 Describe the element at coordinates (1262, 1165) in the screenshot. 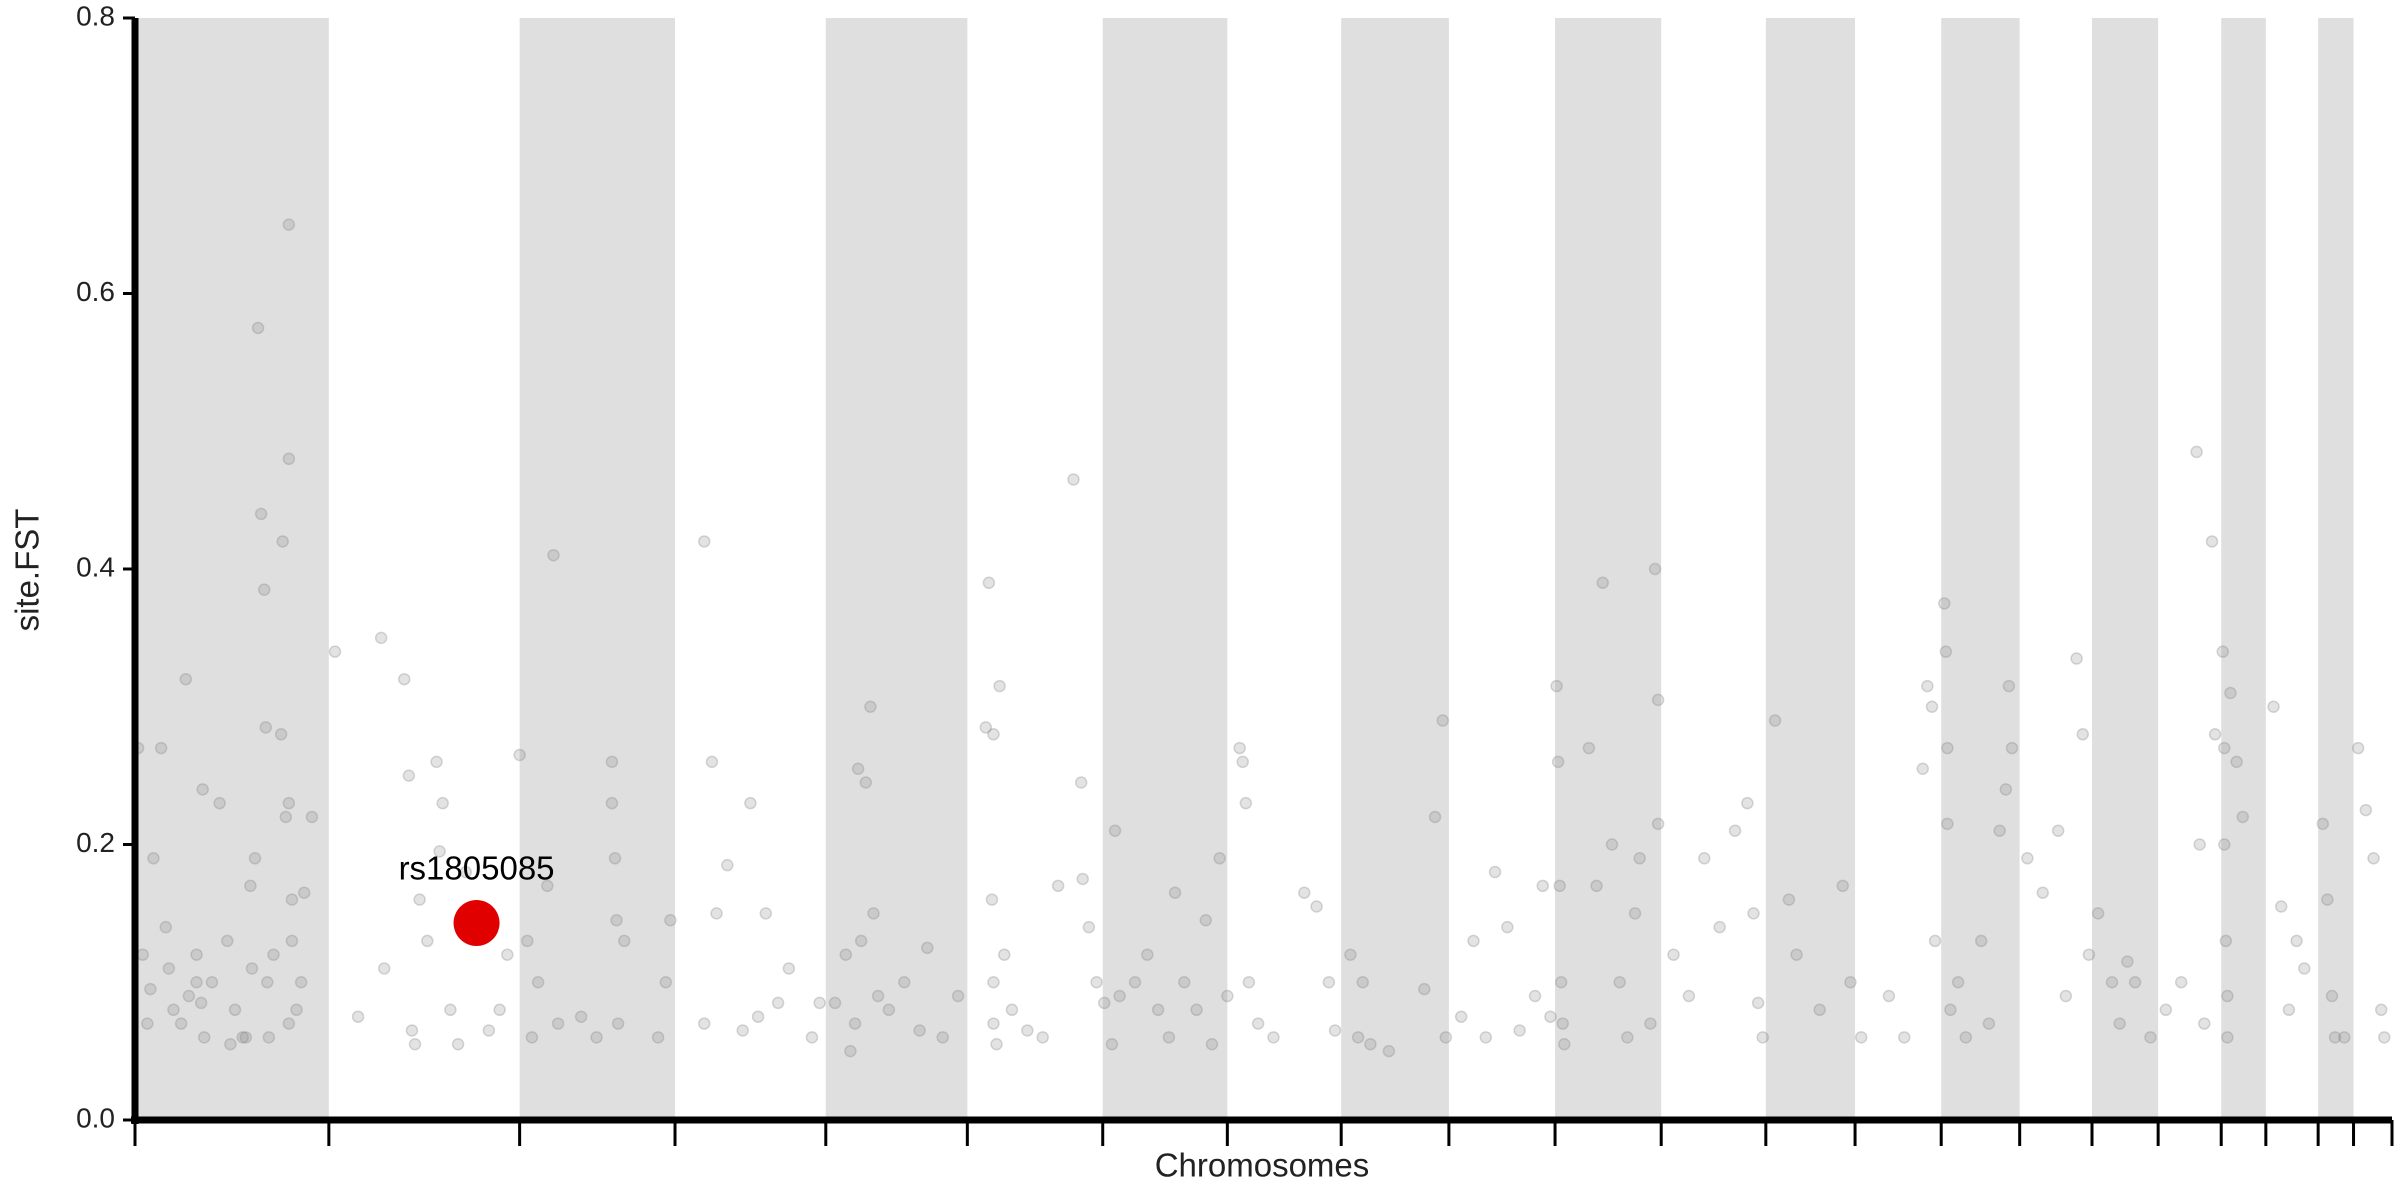

I see `x-axis-label: Chromosomes` at that location.